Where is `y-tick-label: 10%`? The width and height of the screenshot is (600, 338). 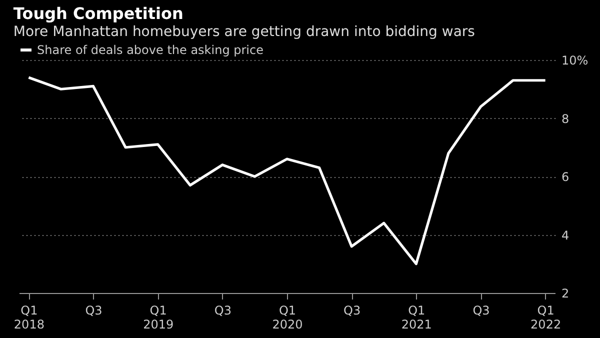
y-tick-label: 10% is located at coordinates (575, 61).